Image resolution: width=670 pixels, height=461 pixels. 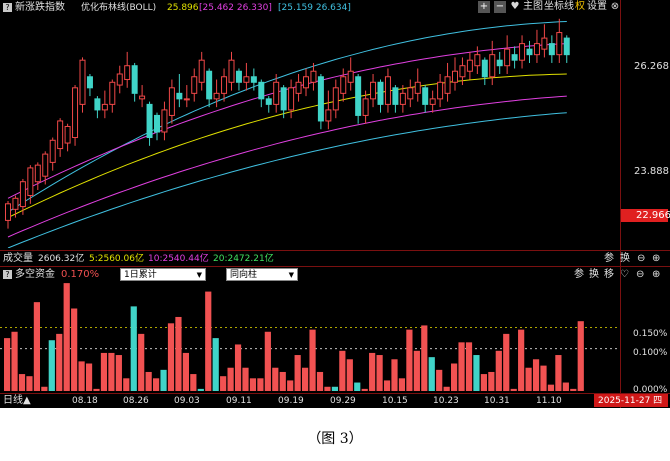 What do you see at coordinates (609, 258) in the screenshot?
I see `volume-param-button: 参` at bounding box center [609, 258].